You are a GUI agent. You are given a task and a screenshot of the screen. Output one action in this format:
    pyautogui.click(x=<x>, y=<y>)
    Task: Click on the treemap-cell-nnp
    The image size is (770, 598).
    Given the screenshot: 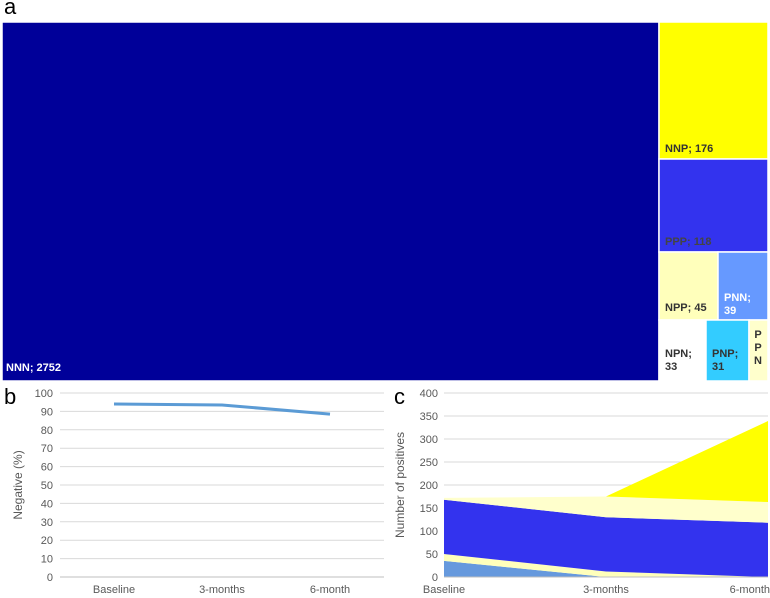 What is the action you would take?
    pyautogui.click(x=713, y=90)
    